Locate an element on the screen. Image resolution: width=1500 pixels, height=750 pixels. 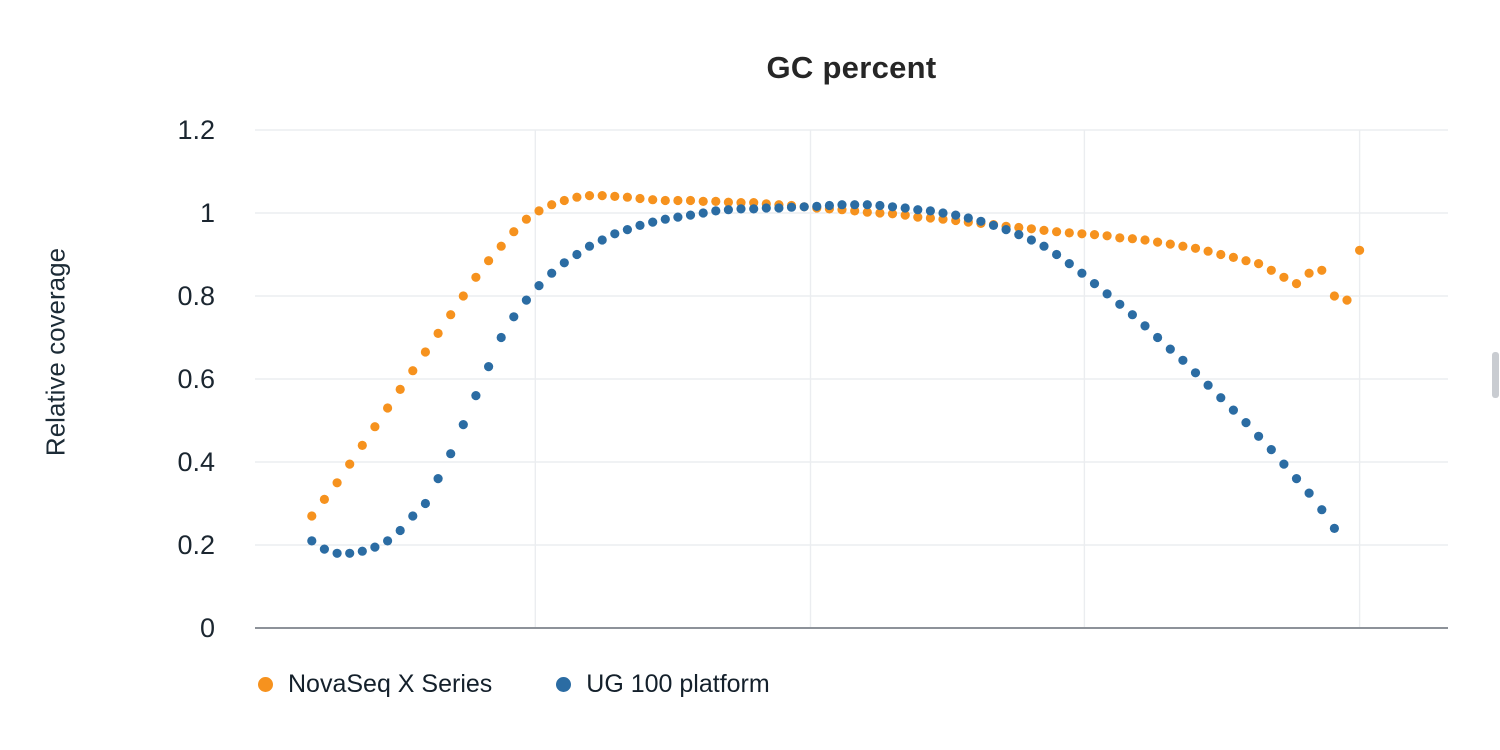
legend: NovaSeq X Series UG 100 platform is located at coordinates (514, 684).